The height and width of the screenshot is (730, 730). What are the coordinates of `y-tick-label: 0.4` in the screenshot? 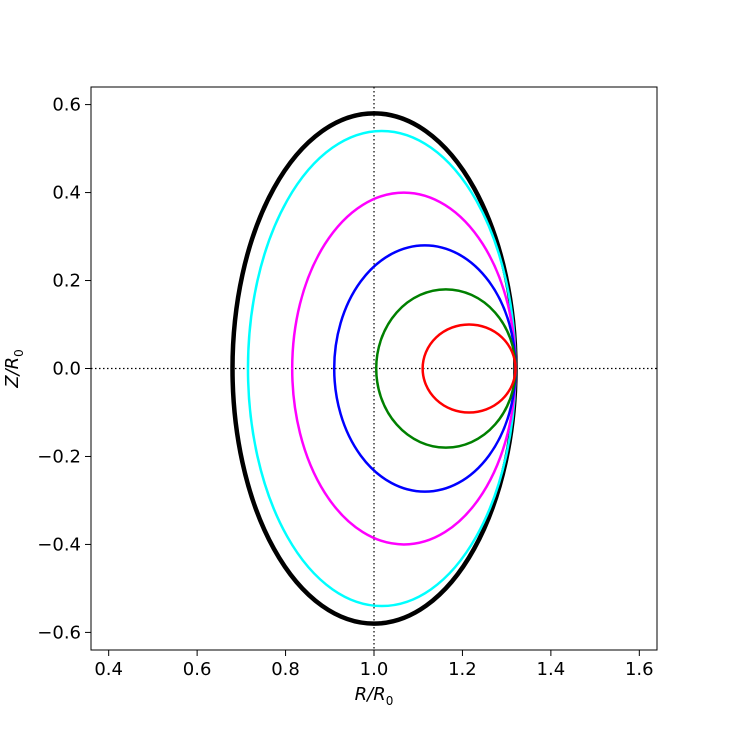 It's located at (66, 193).